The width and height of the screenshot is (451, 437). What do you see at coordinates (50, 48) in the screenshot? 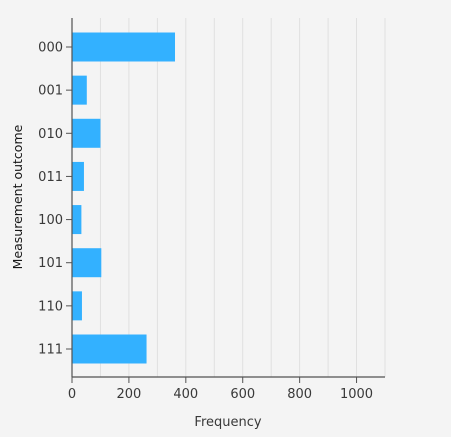
I see `y-tick-label: 000` at bounding box center [50, 48].